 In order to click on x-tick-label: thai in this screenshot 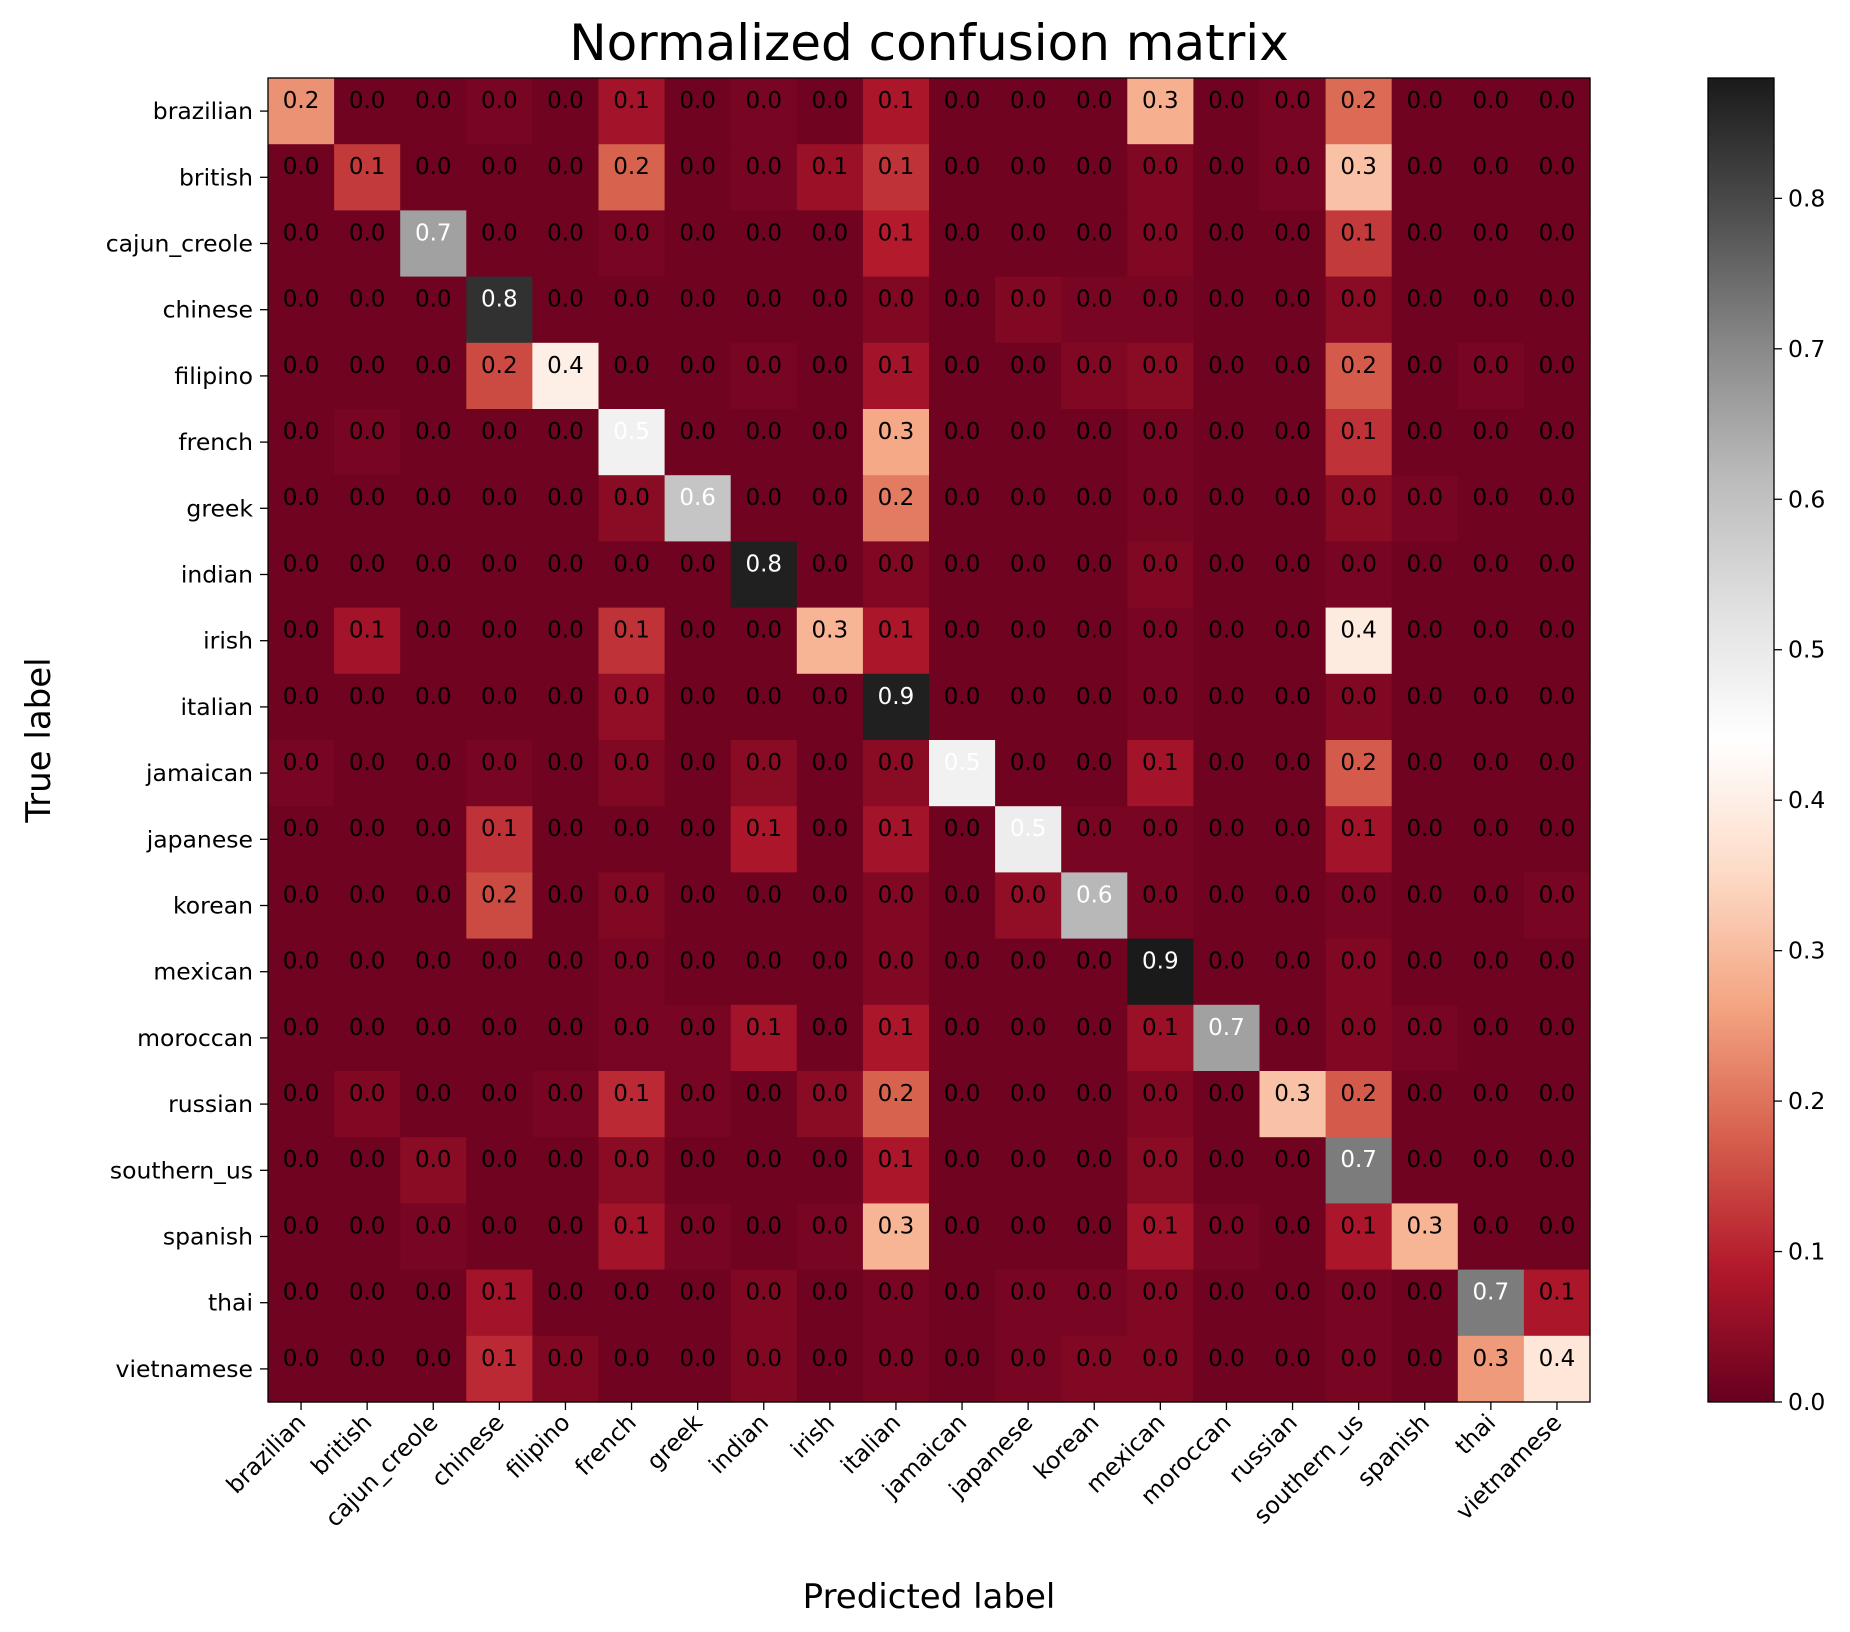, I will do `click(1475, 1434)`.